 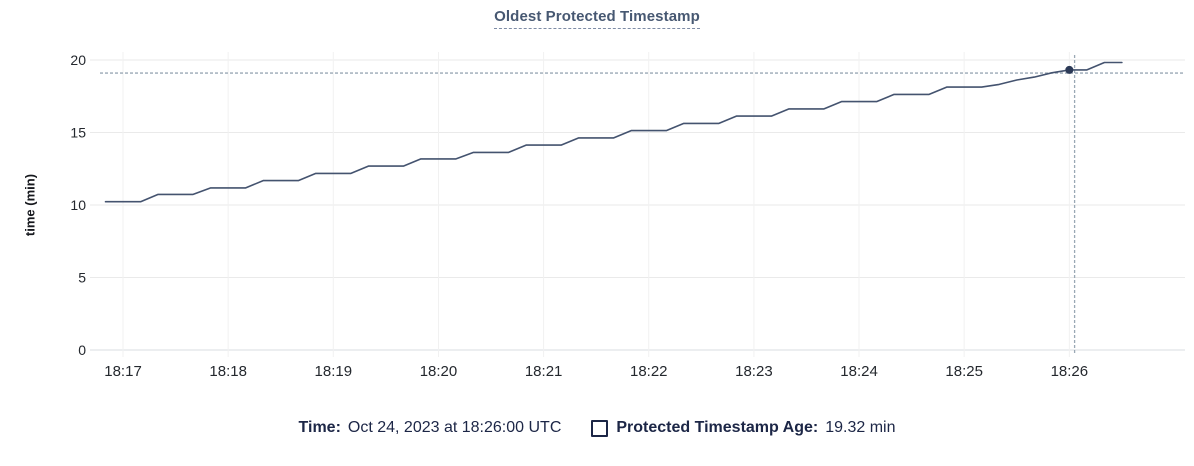 What do you see at coordinates (82, 350) in the screenshot?
I see `y-tick-label: 0` at bounding box center [82, 350].